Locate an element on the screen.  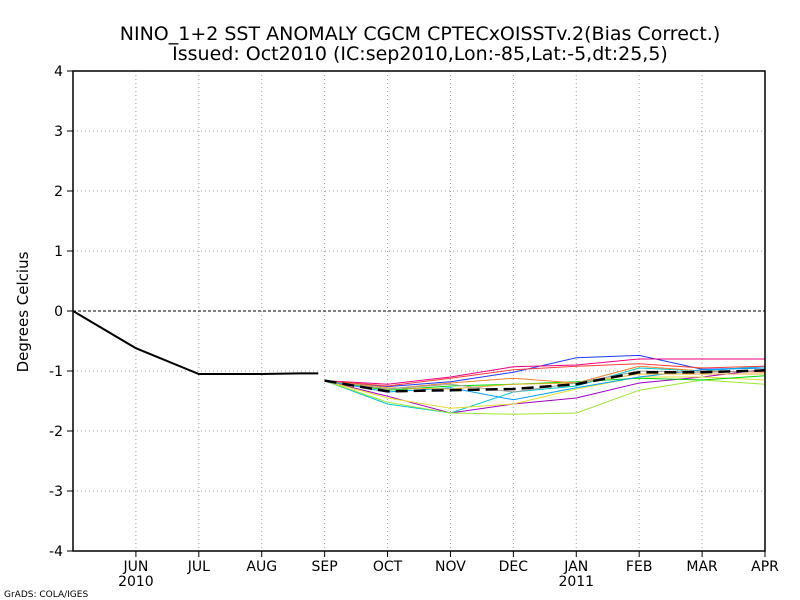
x-tick-label: APR is located at coordinates (765, 567).